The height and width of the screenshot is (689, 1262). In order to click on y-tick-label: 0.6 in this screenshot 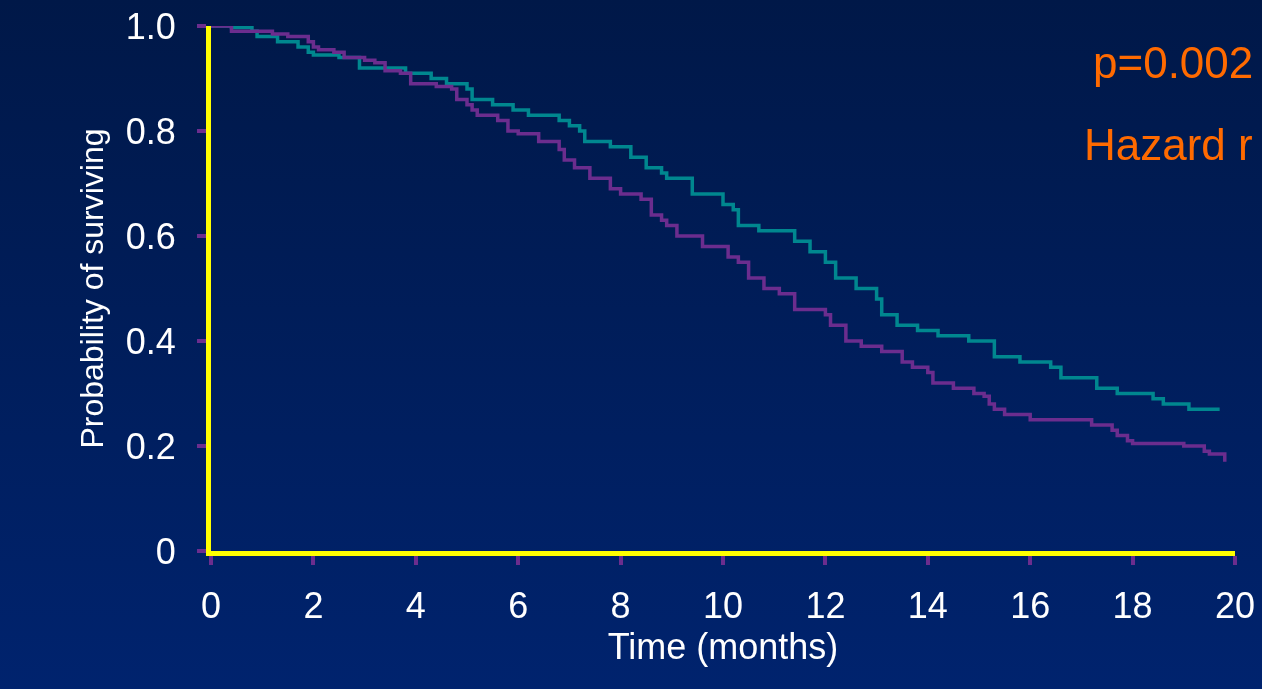, I will do `click(150, 236)`.